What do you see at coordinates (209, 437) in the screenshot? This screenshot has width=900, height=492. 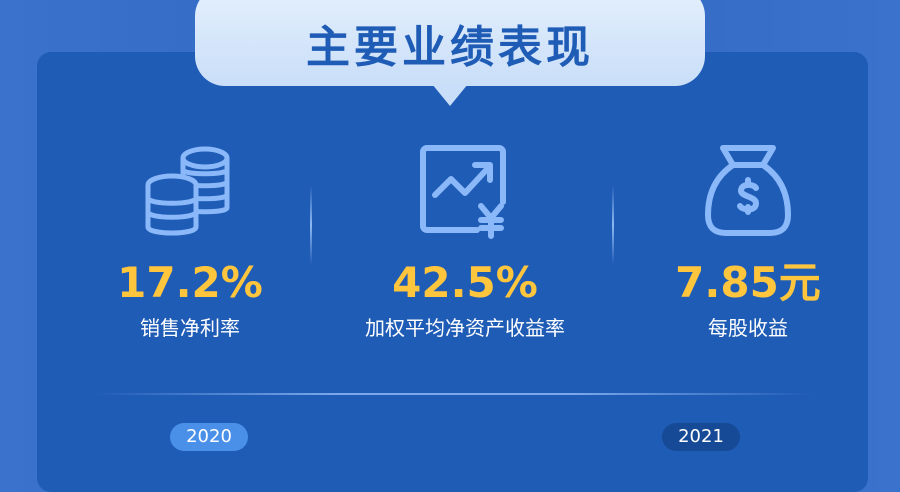 I see `year-tab-2020: 2020` at bounding box center [209, 437].